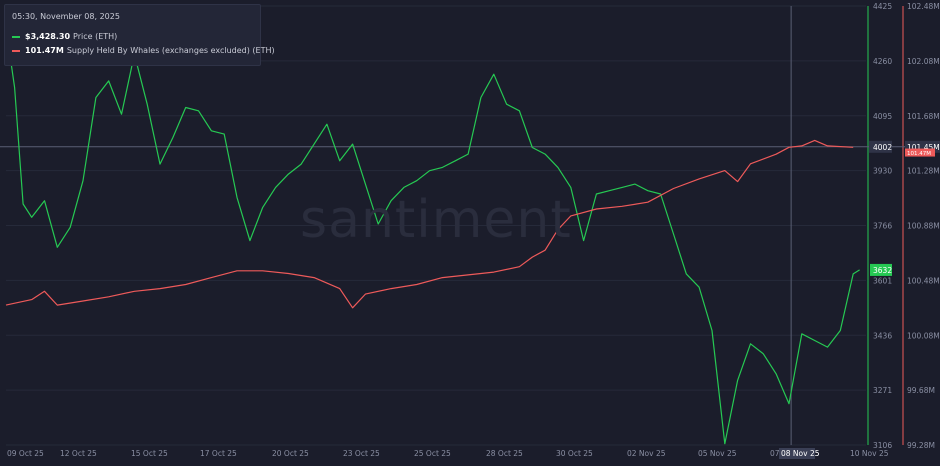 This screenshot has width=940, height=466. I want to click on y-right-tick-label: 99.28M, so click(921, 445).